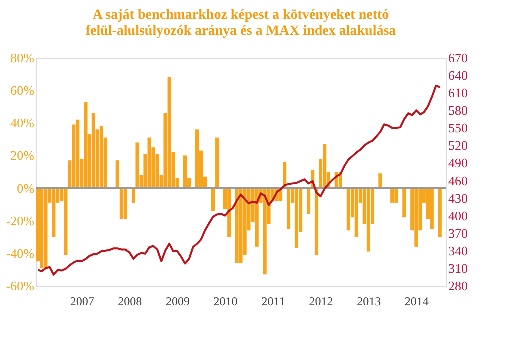 The height and width of the screenshot is (342, 520). Describe the element at coordinates (22, 123) in the screenshot. I see `y-tick-label: 40%` at that location.